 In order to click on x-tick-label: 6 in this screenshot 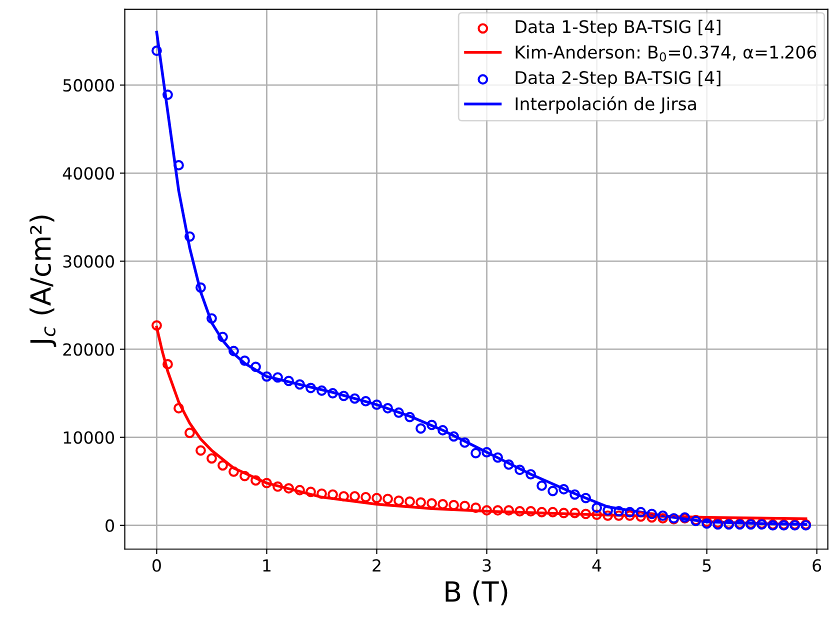, I will do `click(817, 565)`.